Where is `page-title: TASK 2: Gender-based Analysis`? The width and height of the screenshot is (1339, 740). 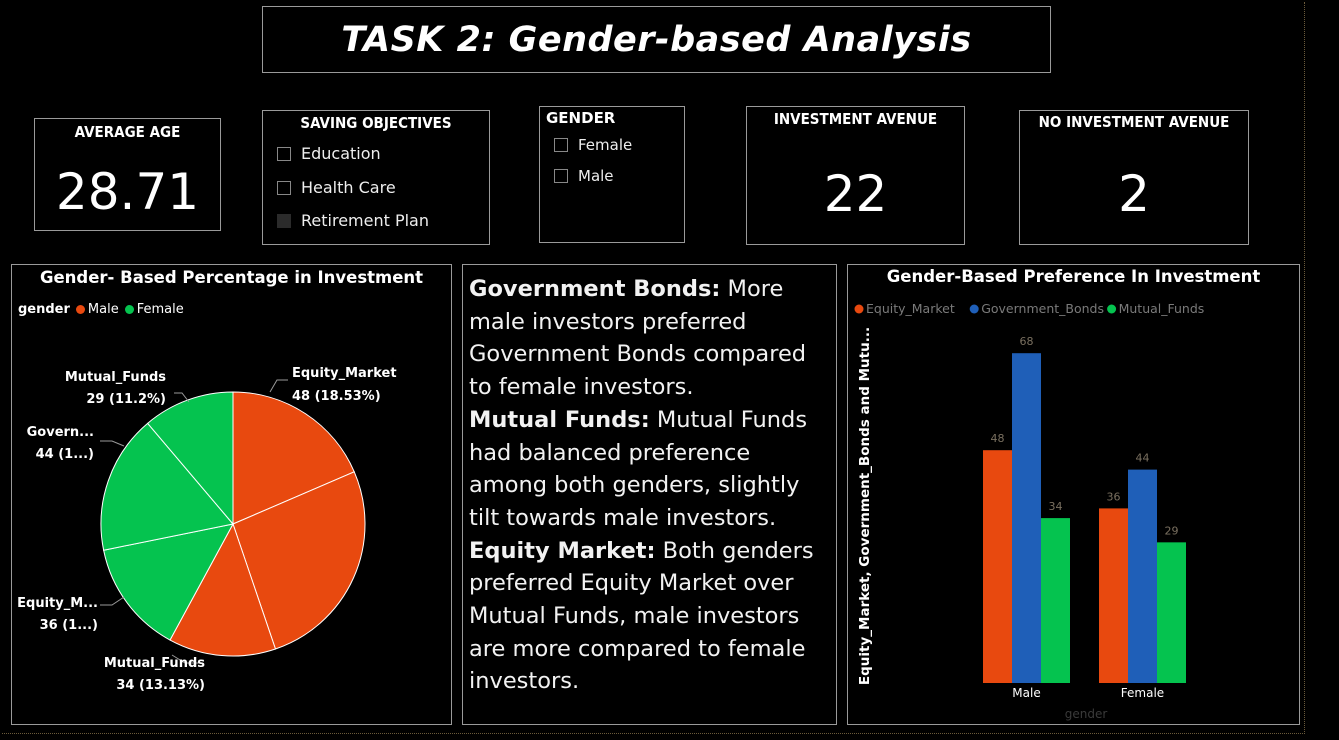 page-title: TASK 2: Gender-based Analysis is located at coordinates (656, 39).